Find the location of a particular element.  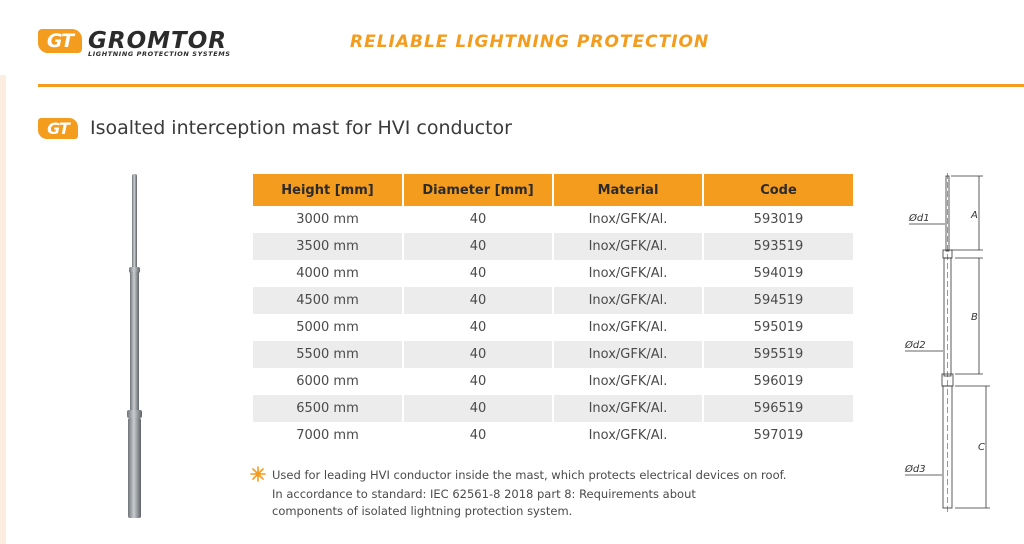

dimension-a-label: A is located at coordinates (974, 215).